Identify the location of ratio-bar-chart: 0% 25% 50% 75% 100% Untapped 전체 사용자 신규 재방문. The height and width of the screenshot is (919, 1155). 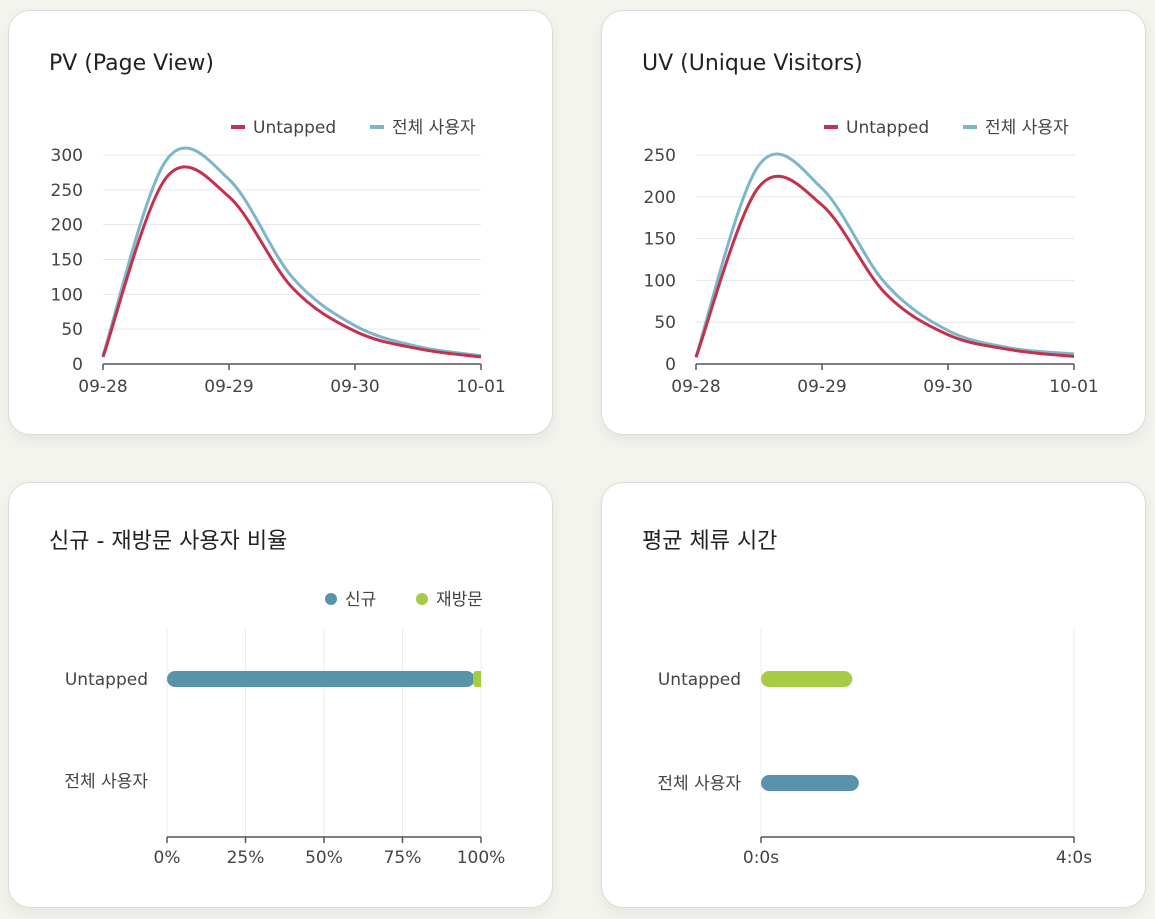
(285, 729).